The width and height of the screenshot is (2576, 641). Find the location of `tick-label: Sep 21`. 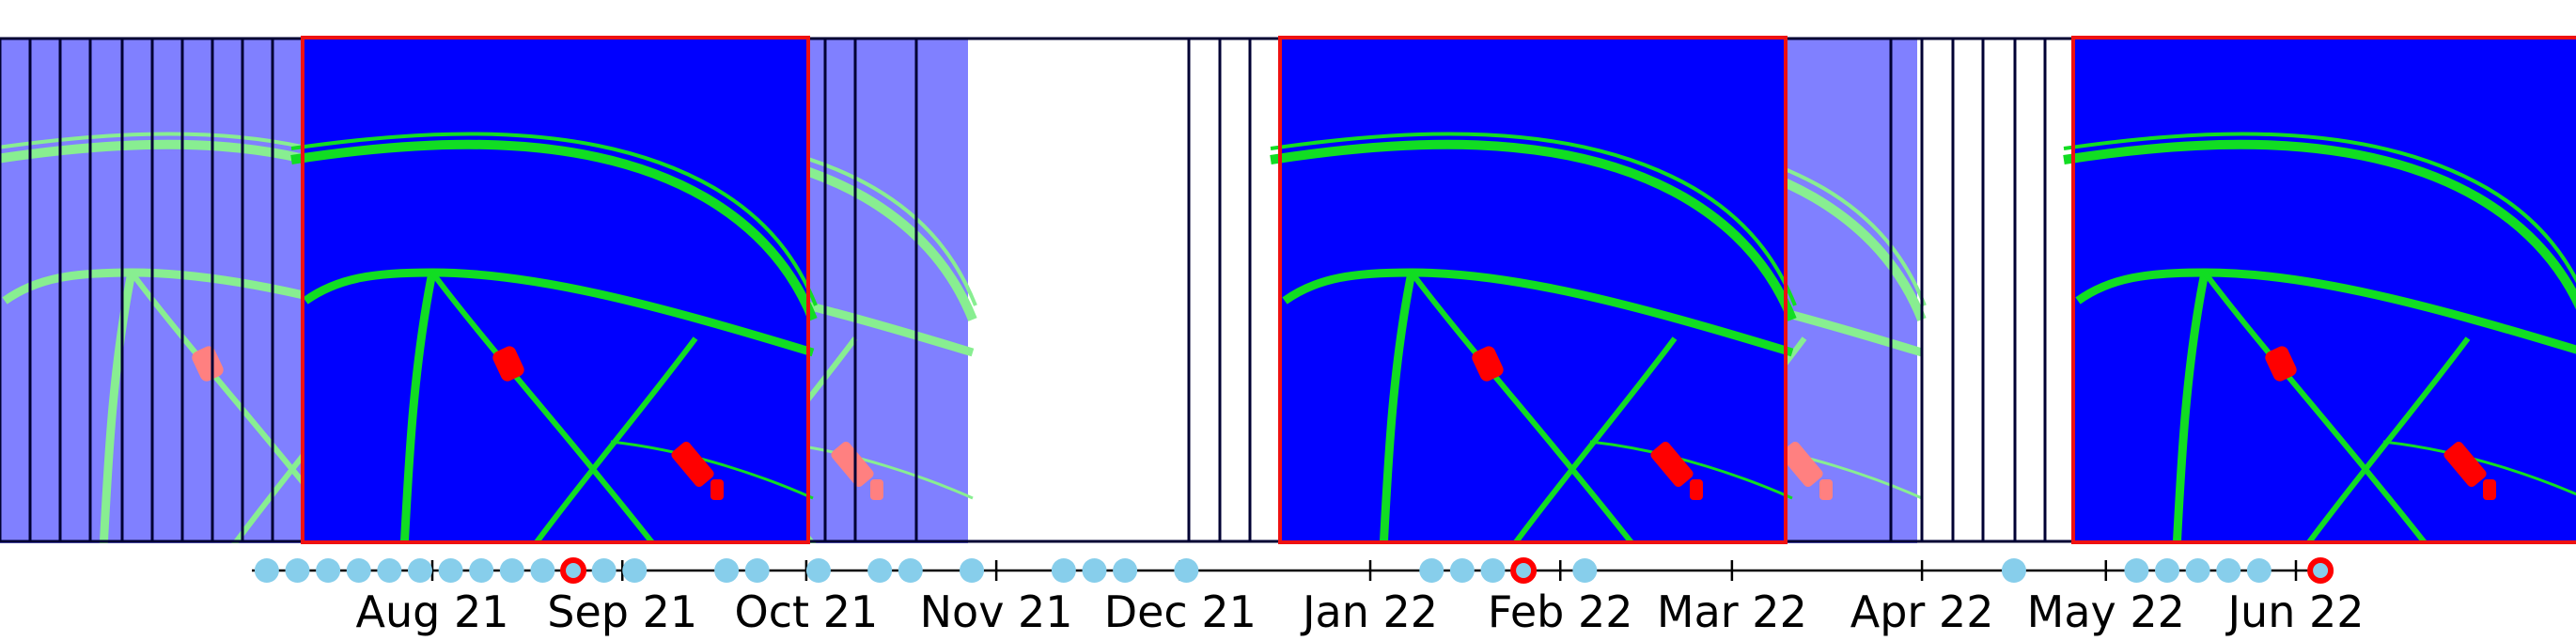

tick-label: Sep 21 is located at coordinates (622, 611).